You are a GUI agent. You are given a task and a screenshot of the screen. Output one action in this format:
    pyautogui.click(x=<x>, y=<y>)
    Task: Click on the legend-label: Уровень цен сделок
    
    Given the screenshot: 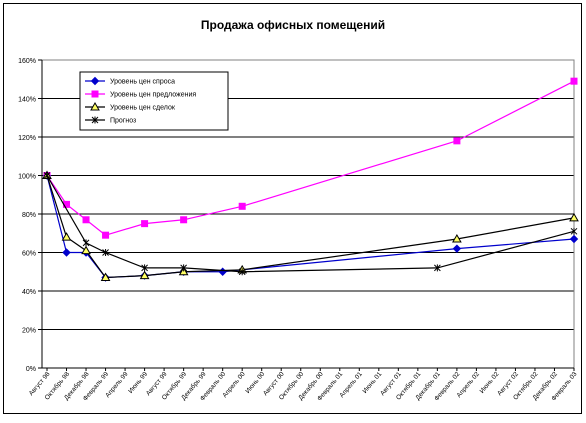 What is the action you would take?
    pyautogui.click(x=143, y=108)
    